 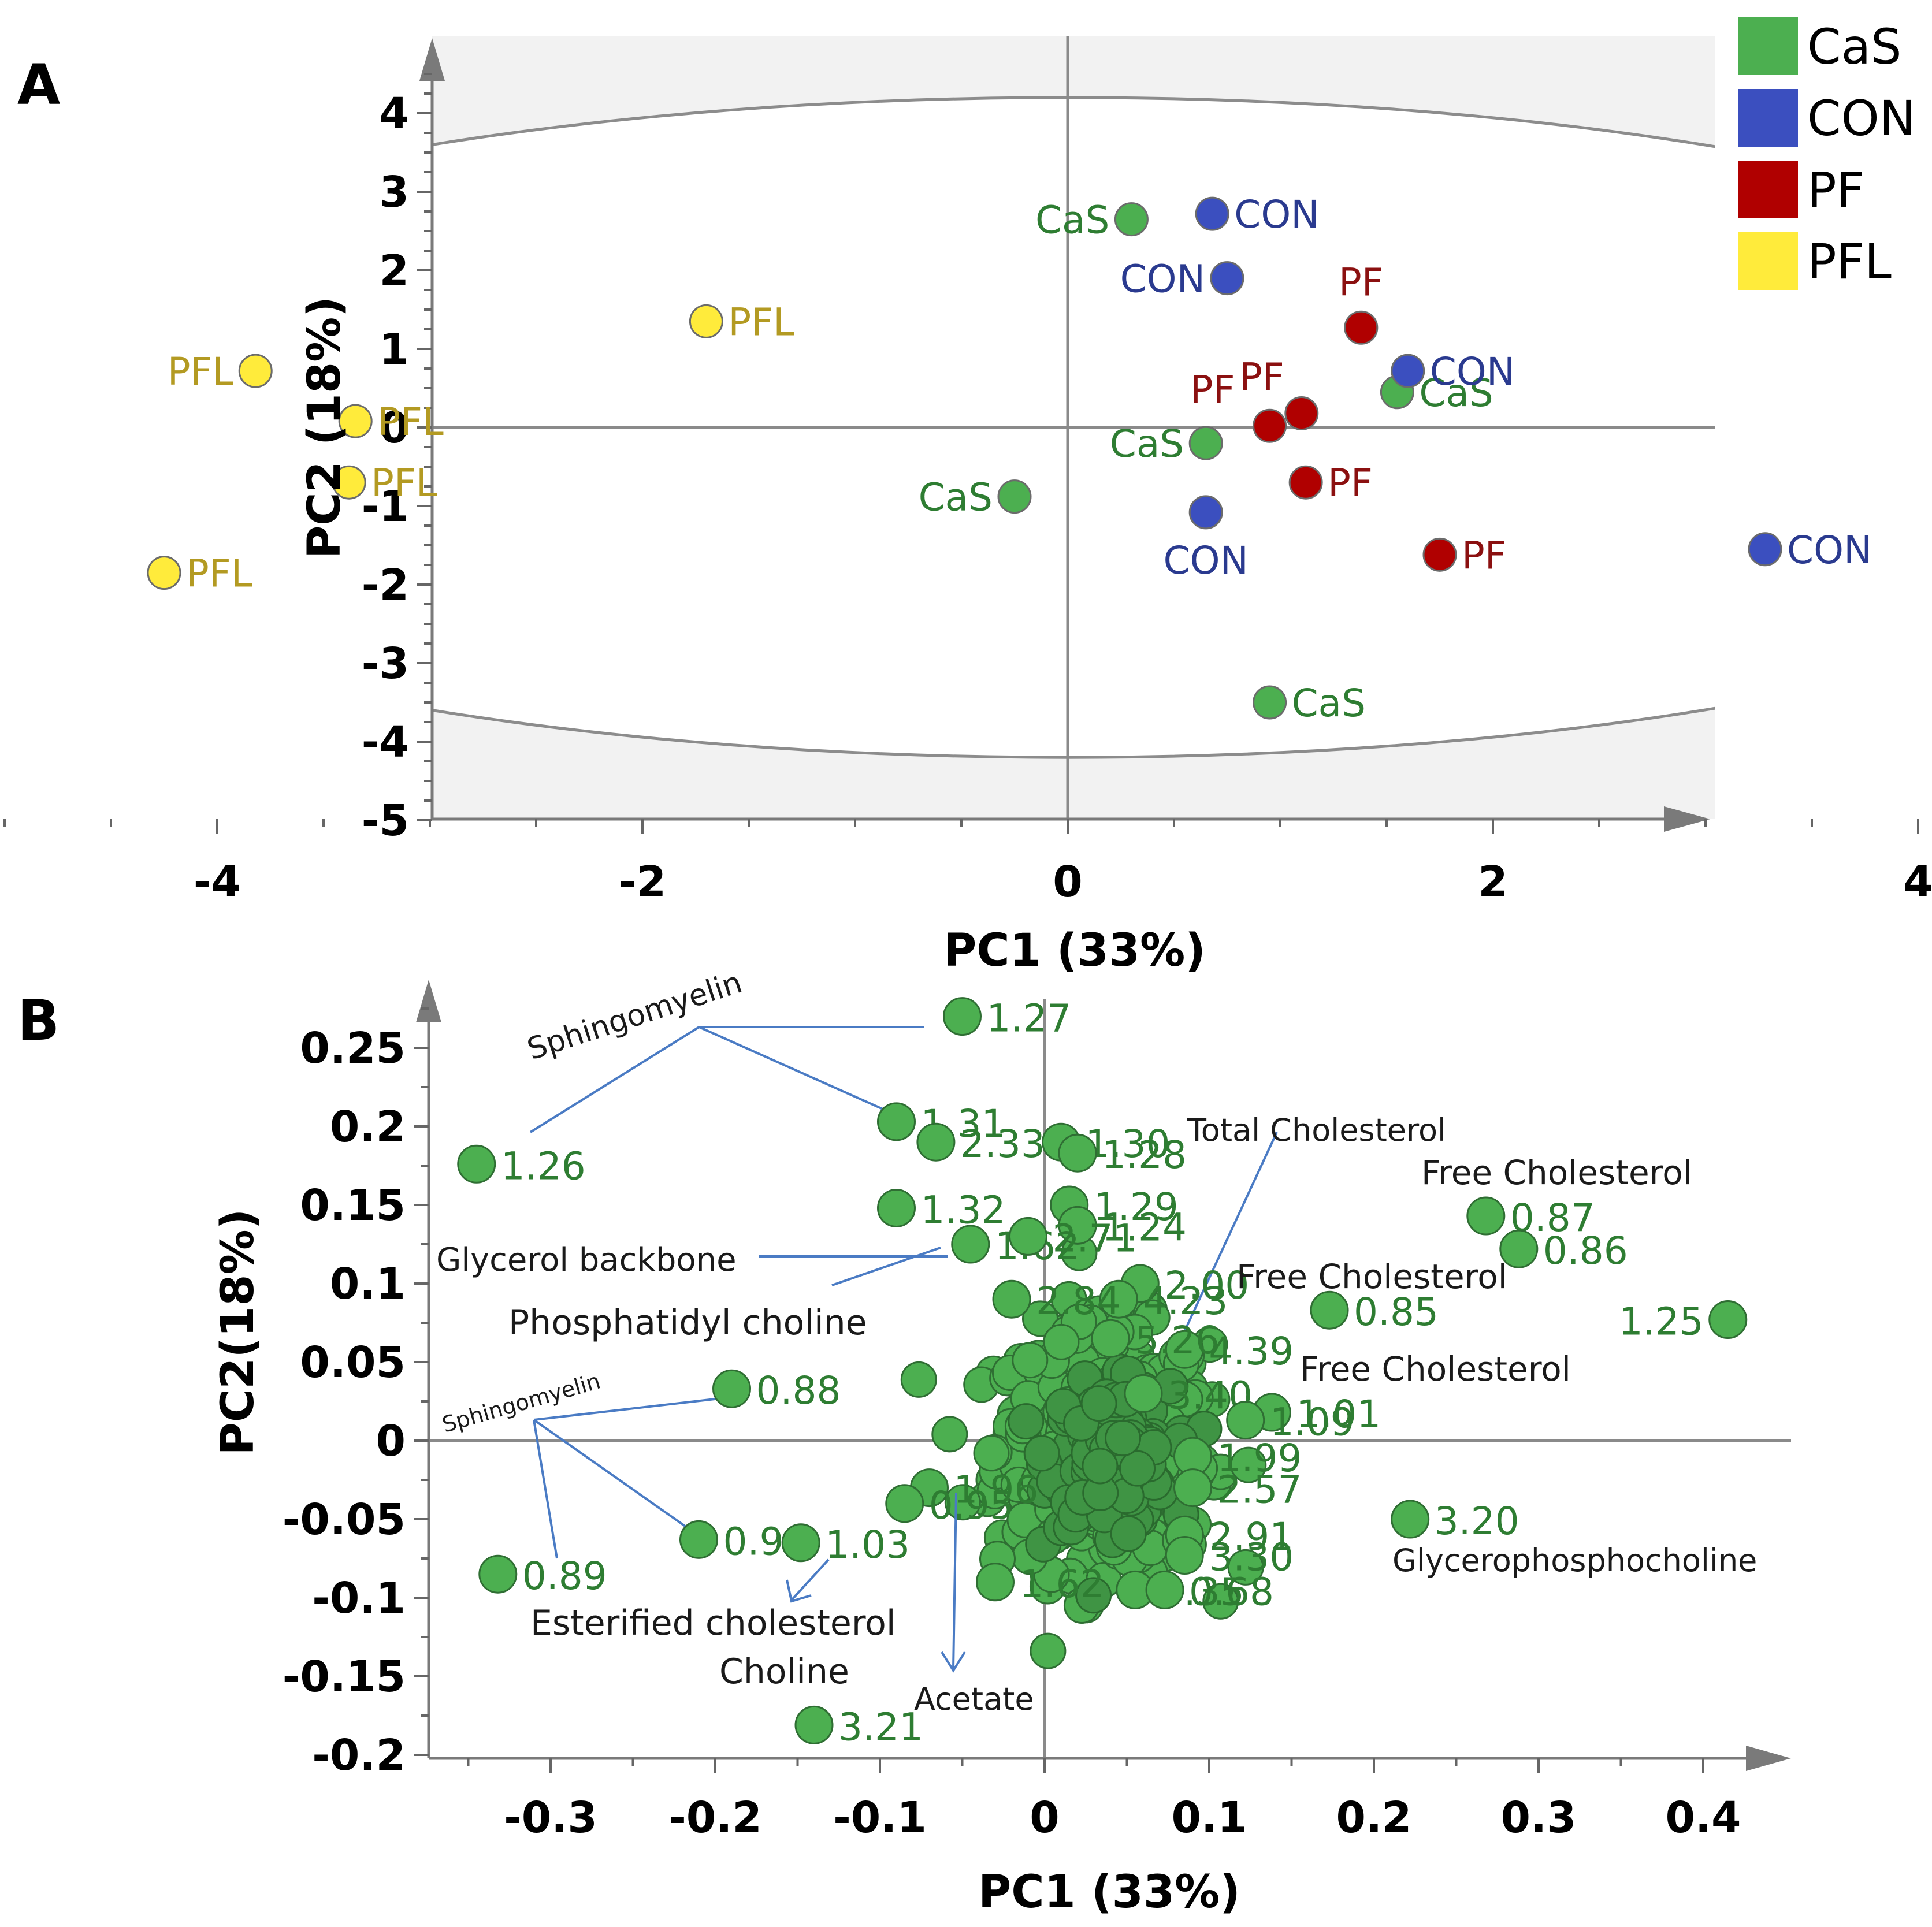 What do you see at coordinates (1185, 1301) in the screenshot?
I see `loading-point-label: 4.23` at bounding box center [1185, 1301].